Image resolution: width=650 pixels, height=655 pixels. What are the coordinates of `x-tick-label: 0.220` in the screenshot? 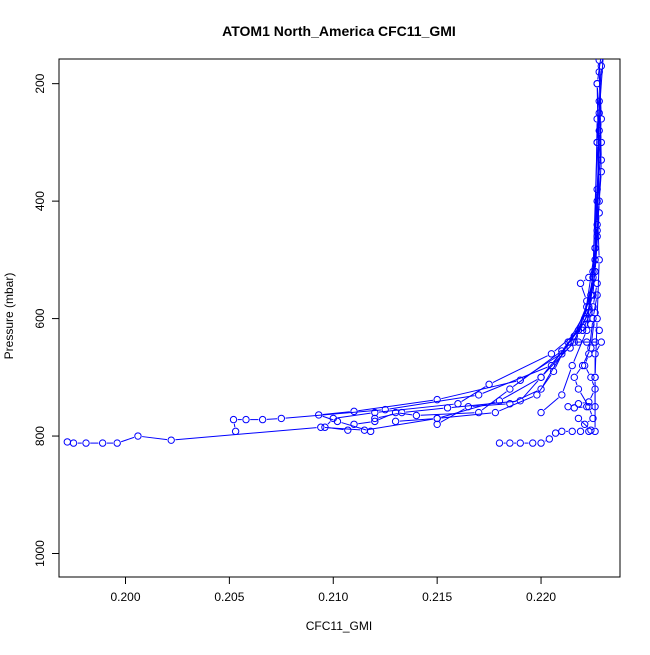 It's located at (541, 597).